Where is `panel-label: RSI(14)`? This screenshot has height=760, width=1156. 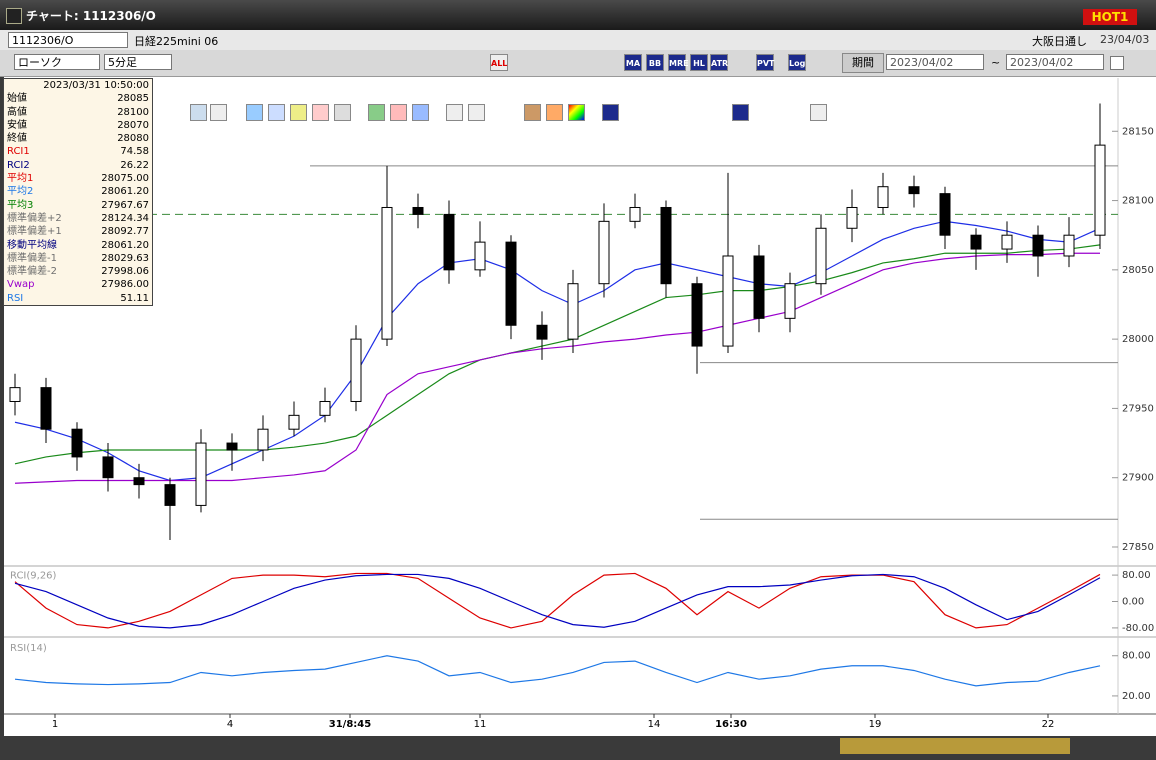 panel-label: RSI(14) is located at coordinates (28, 648).